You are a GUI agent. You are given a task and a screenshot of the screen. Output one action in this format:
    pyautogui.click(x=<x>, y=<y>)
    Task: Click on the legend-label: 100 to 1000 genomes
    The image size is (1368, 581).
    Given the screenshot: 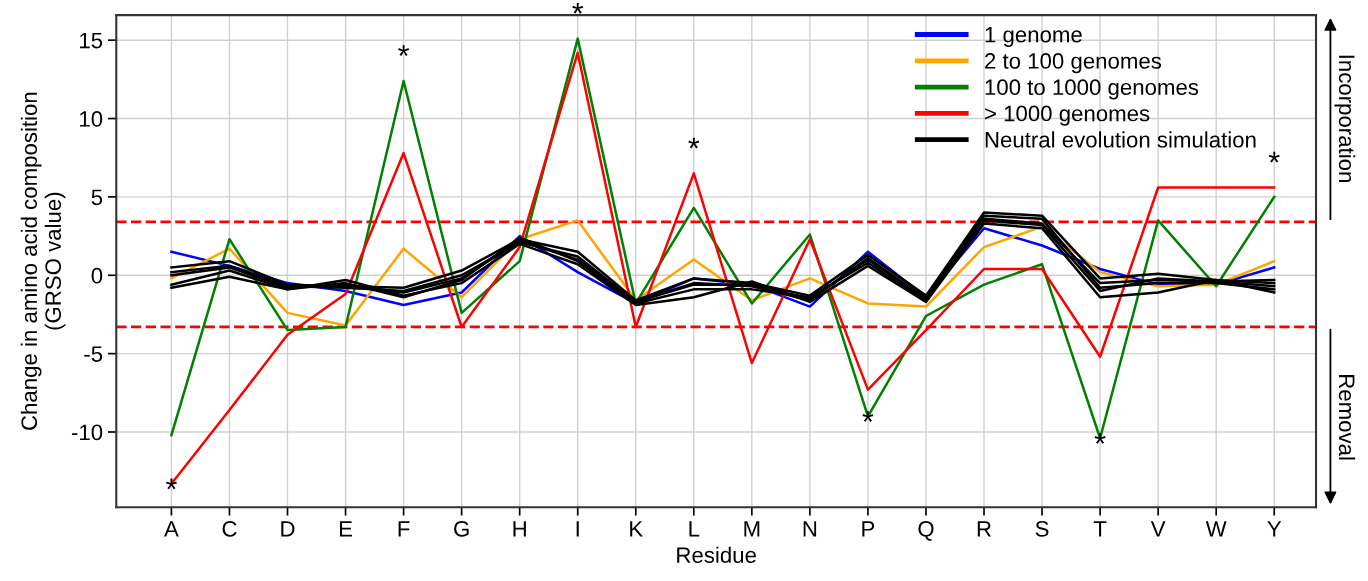 What is the action you would take?
    pyautogui.click(x=1092, y=89)
    